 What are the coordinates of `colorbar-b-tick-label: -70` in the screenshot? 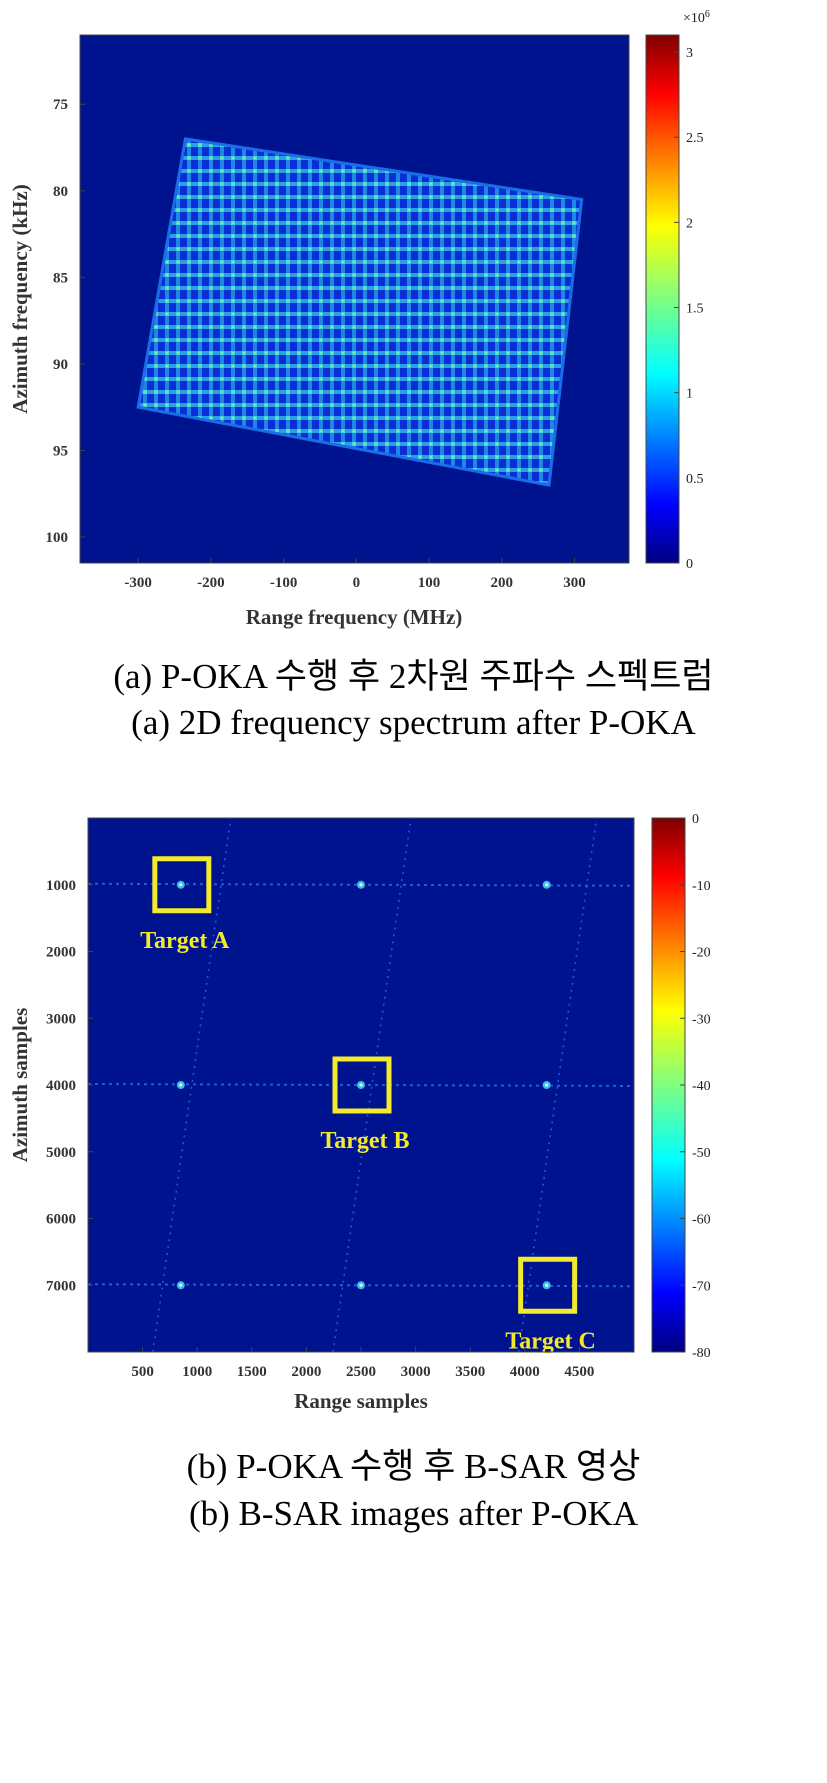 It's located at (701, 1286).